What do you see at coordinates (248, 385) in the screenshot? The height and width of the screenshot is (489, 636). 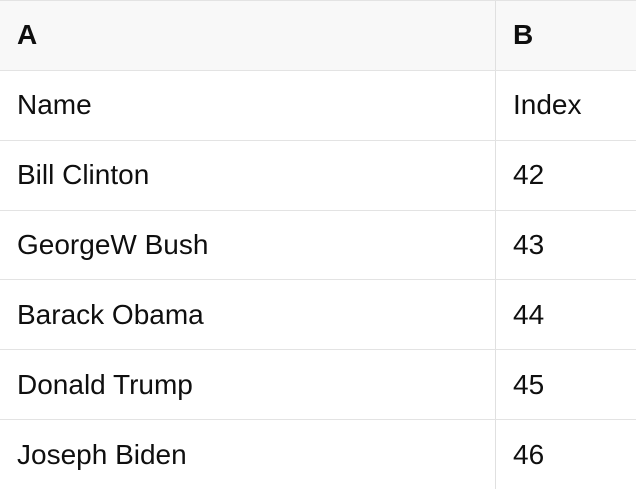 I see `name-cell: Donald Trump` at bounding box center [248, 385].